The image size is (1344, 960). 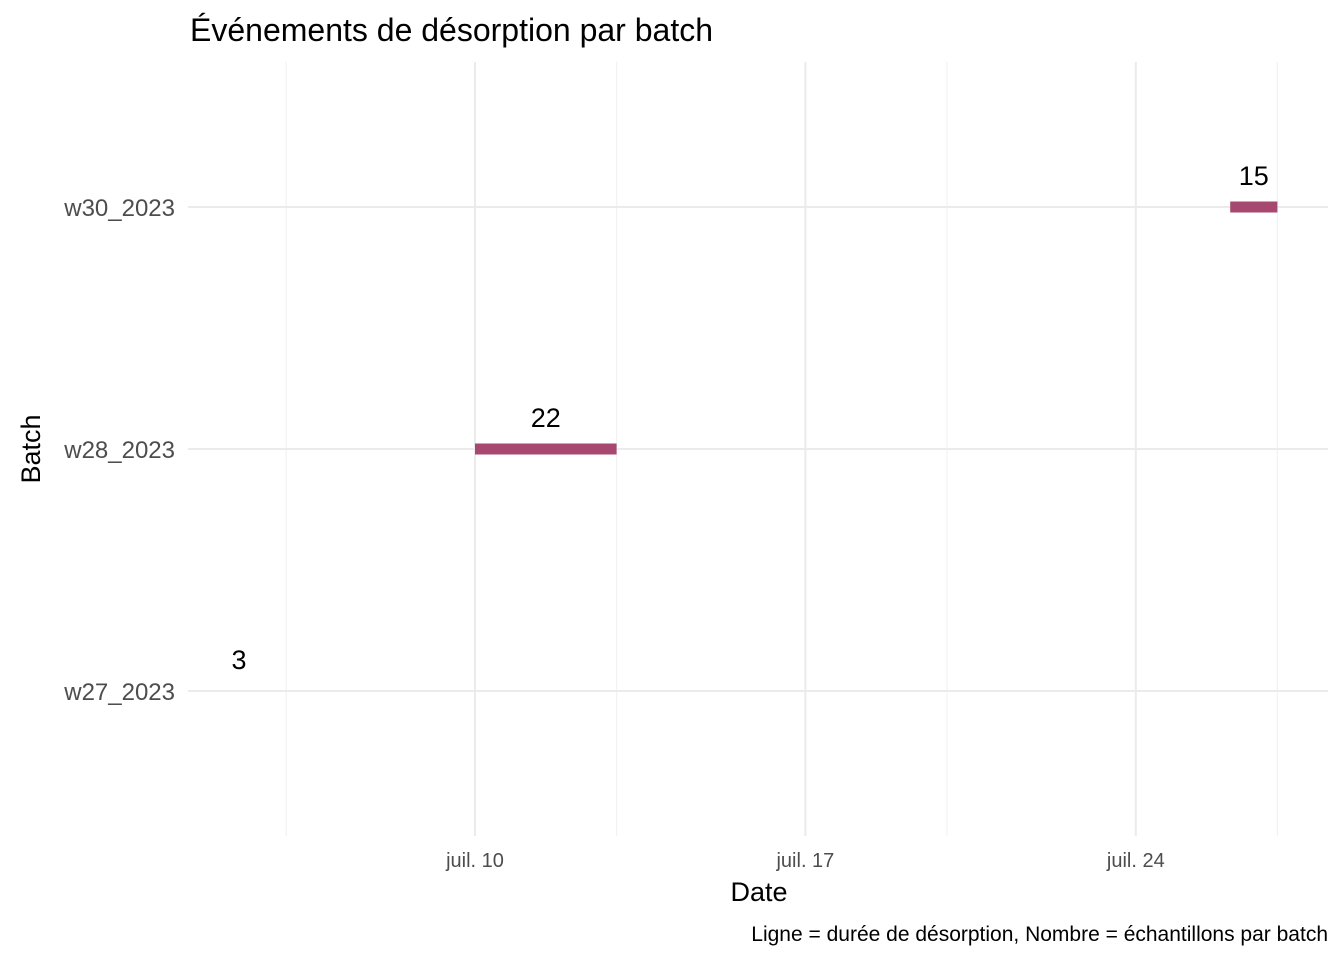 I want to click on chart-title: Événements de désorption par batch, so click(x=451, y=30).